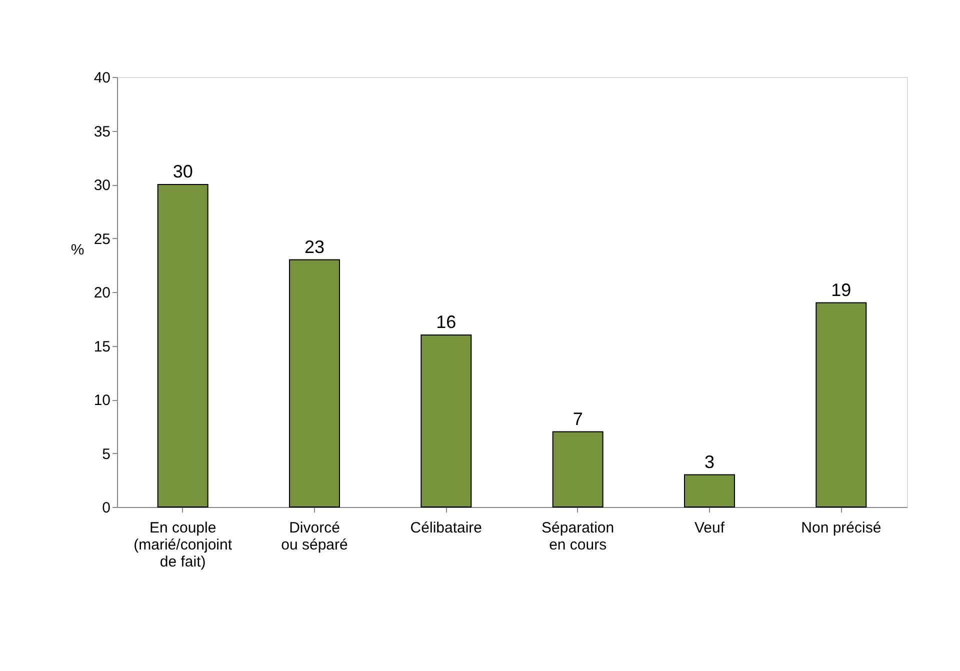 This screenshot has width=960, height=671. What do you see at coordinates (102, 400) in the screenshot?
I see `y-tick-label: 10` at bounding box center [102, 400].